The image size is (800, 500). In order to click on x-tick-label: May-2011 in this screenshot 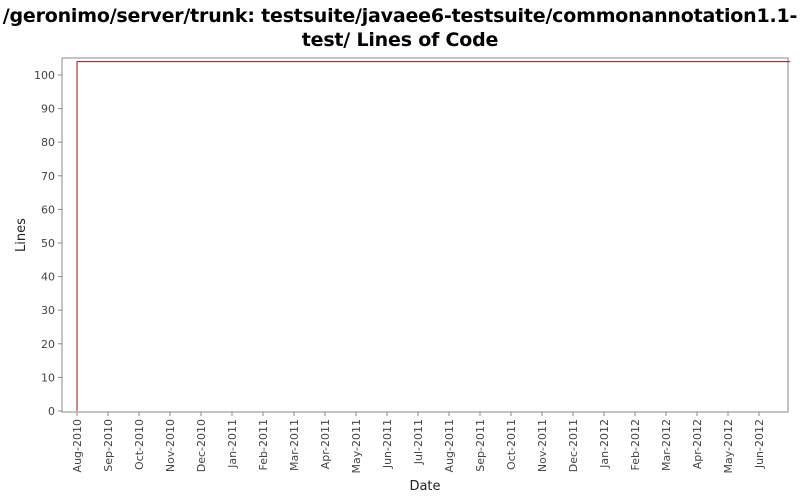, I will do `click(356, 446)`.